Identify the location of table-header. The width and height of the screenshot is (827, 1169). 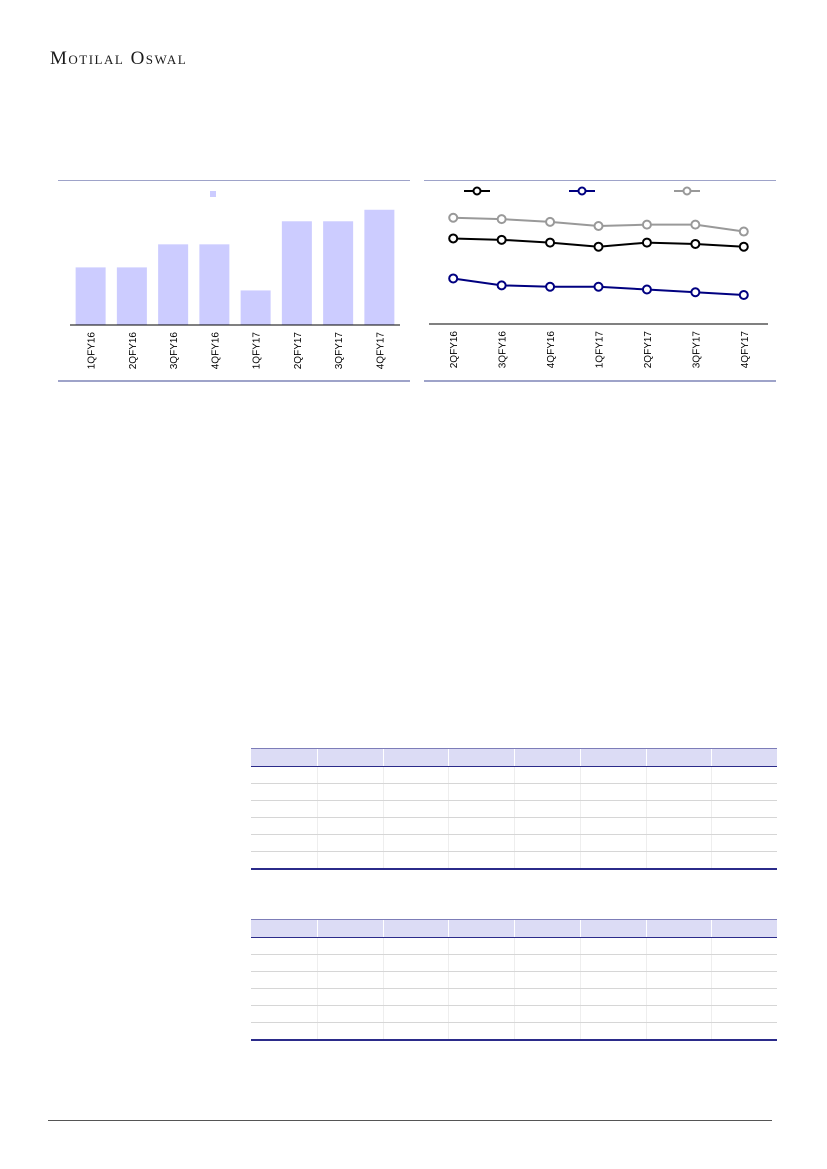
(514, 757).